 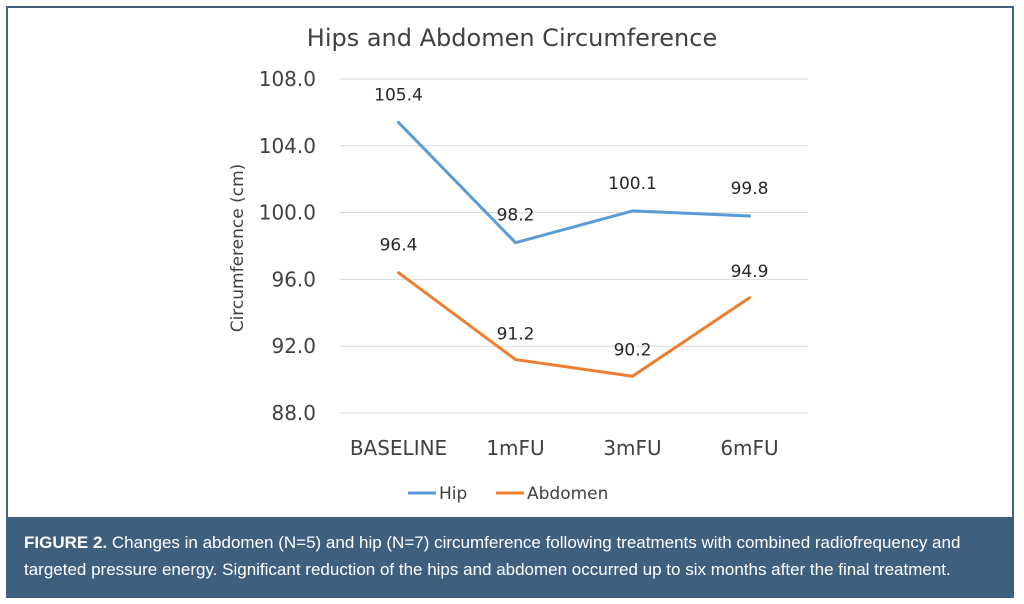 What do you see at coordinates (287, 246) in the screenshot?
I see `y-tick-labels: 88.0 92.0 96.0 100.0 104.0 108.0` at bounding box center [287, 246].